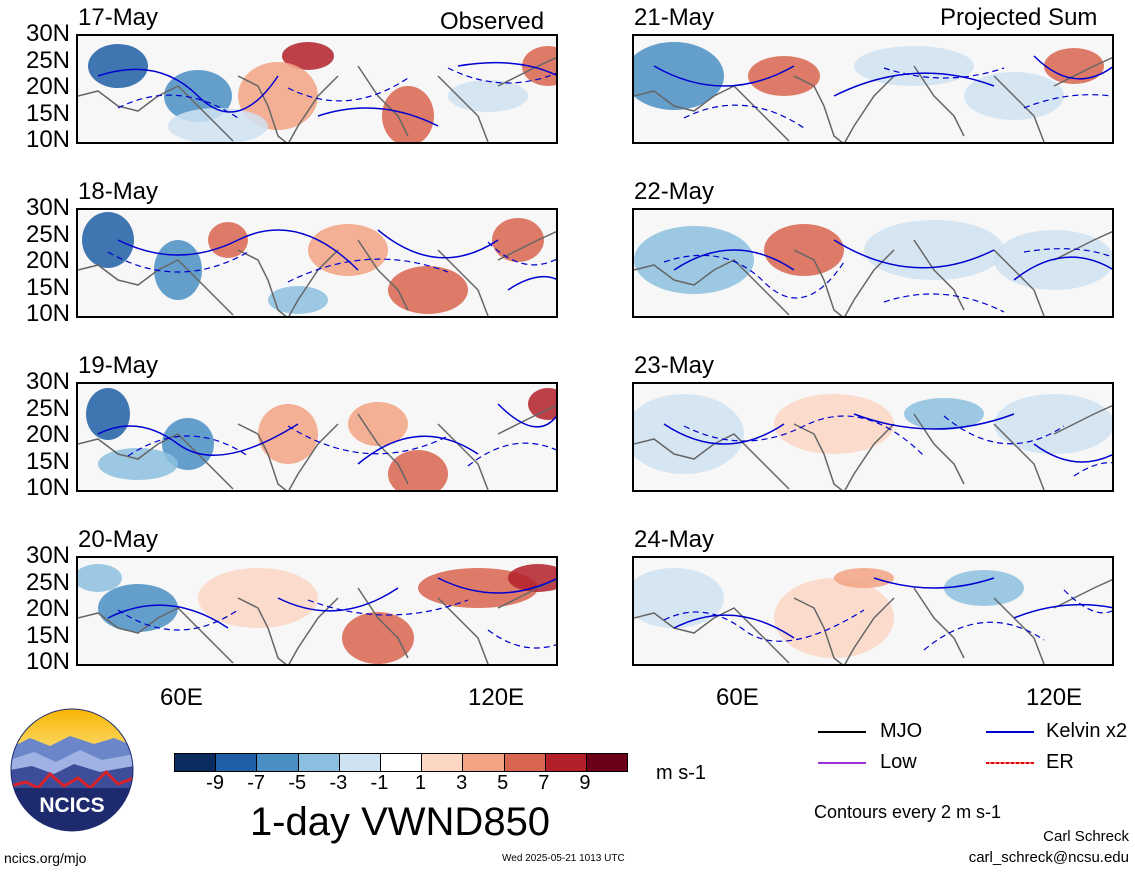  I want to click on ncics-logo: NCICS, so click(72, 770).